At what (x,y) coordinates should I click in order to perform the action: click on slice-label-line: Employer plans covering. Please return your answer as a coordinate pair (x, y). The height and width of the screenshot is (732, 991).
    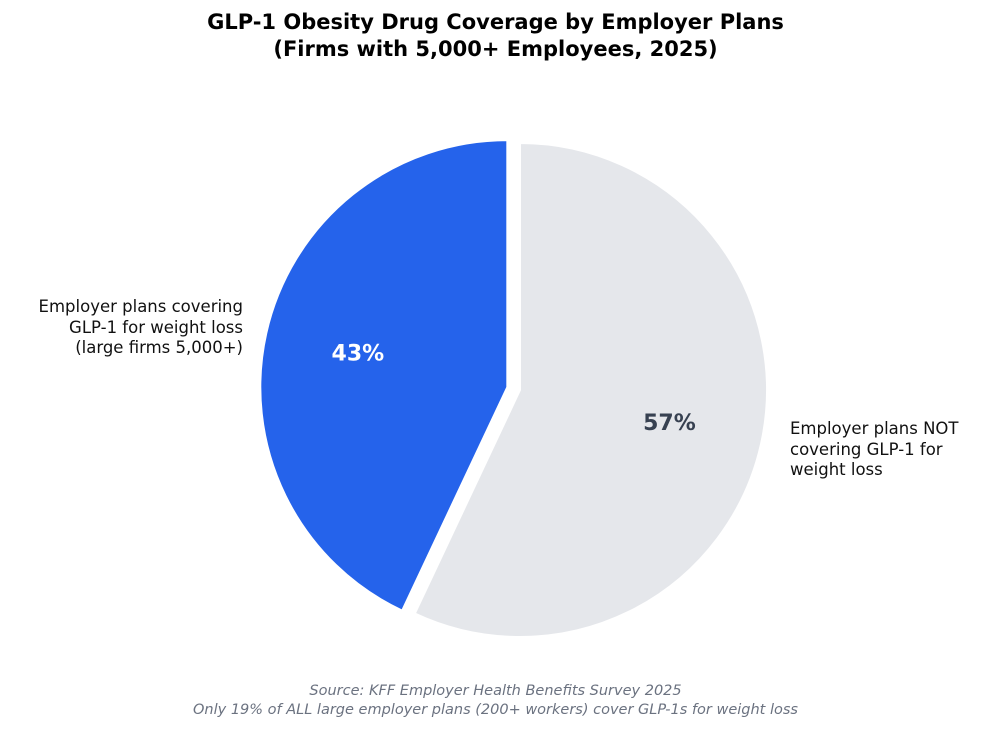
    Looking at the image, I should click on (140, 306).